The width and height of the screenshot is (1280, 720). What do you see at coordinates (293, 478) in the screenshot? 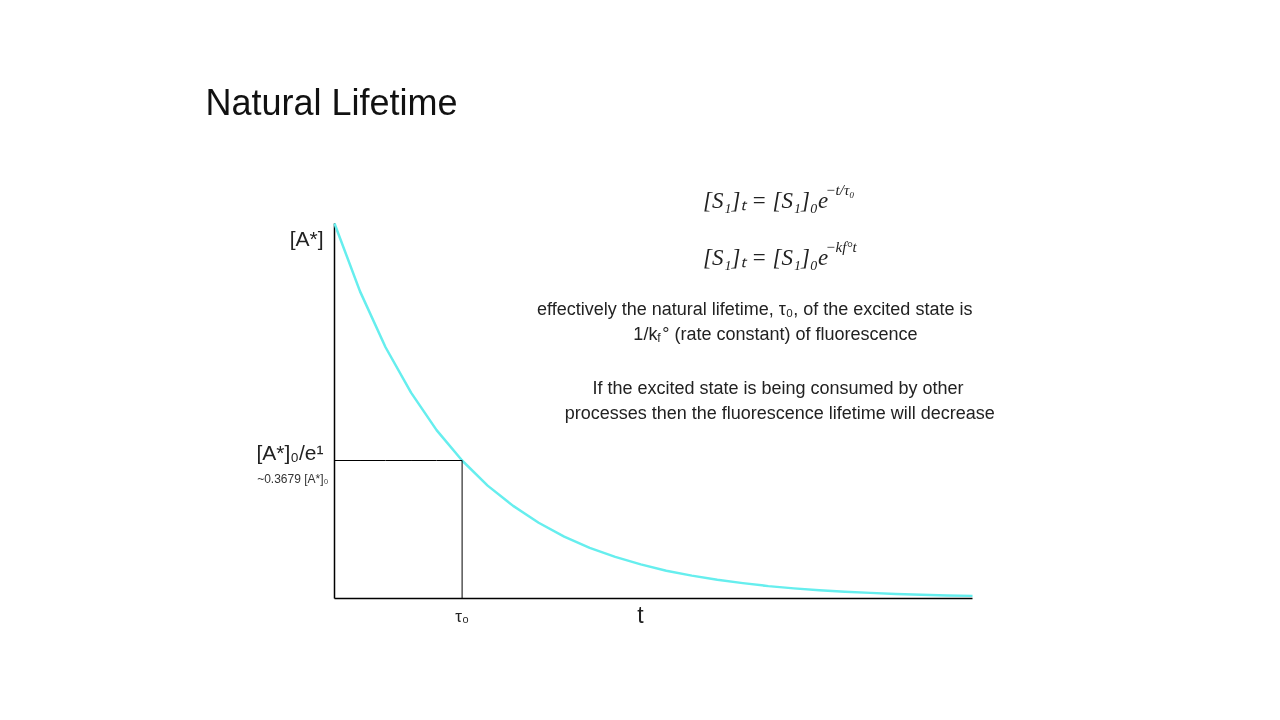
I see `text: ~0.3679 [A*]₀` at bounding box center [293, 478].